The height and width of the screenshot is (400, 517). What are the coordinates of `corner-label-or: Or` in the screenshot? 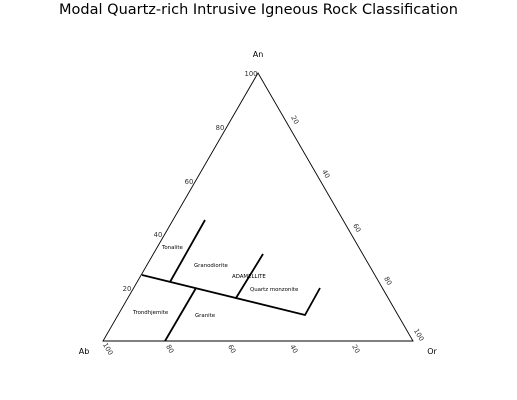 It's located at (432, 351).